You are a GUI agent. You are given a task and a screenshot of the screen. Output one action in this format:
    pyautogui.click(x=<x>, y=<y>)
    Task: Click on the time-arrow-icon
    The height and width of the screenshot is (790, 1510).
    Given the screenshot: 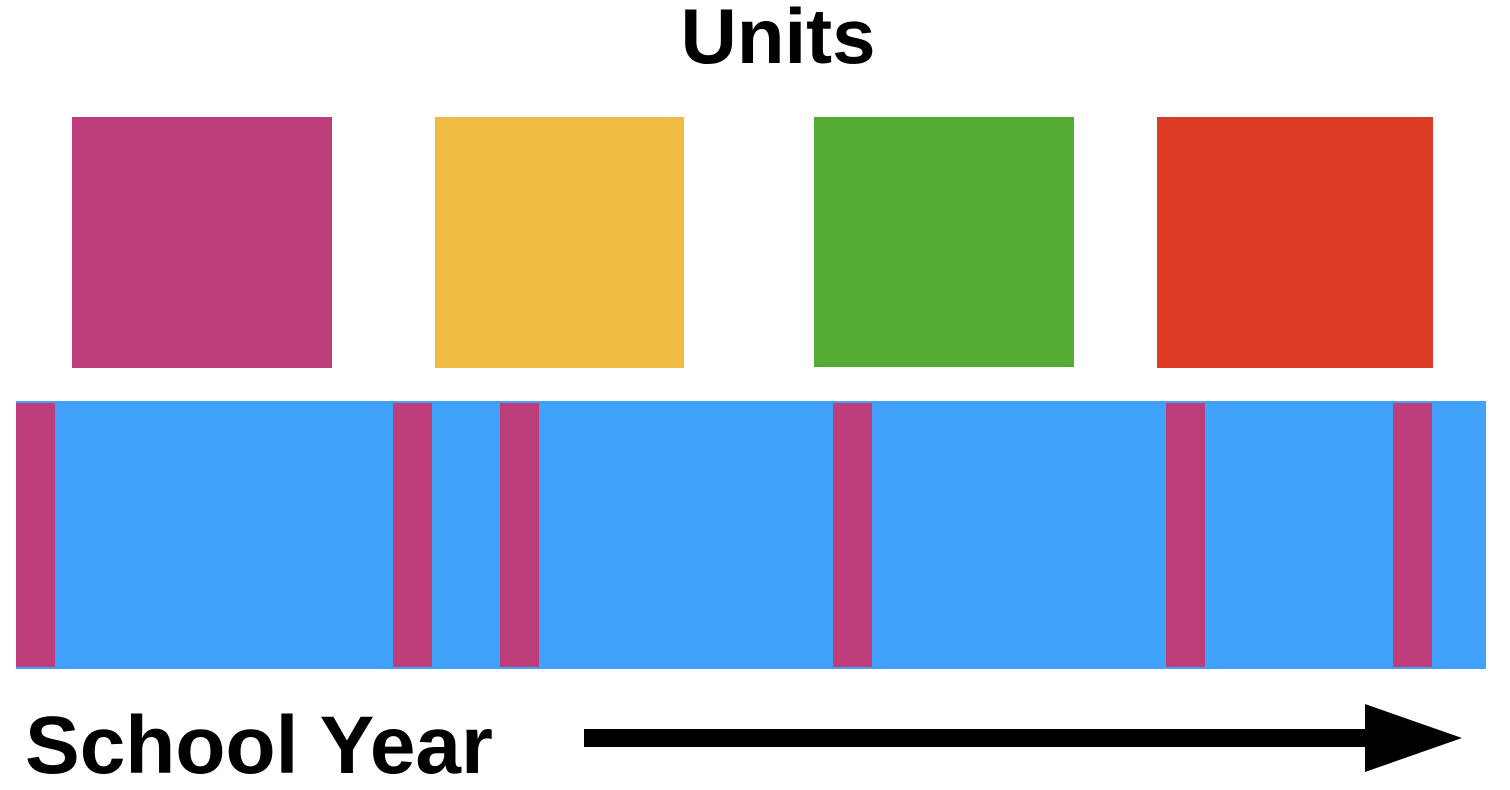 What is the action you would take?
    pyautogui.click(x=1023, y=738)
    